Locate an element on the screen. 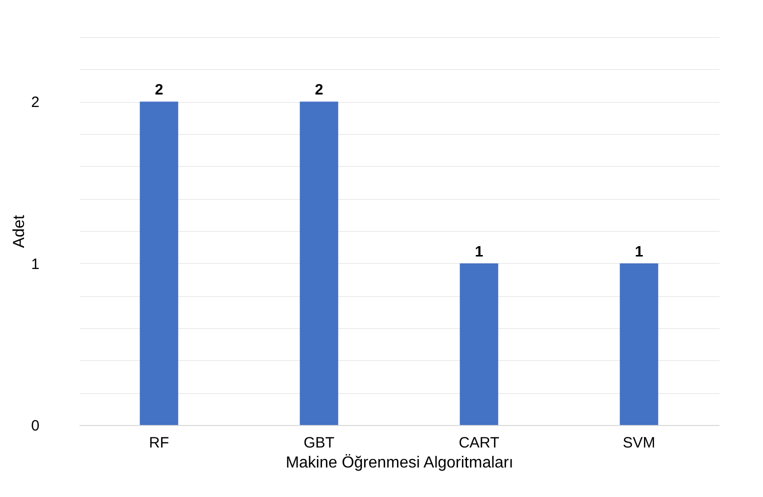  y-tick-label: 1 is located at coordinates (35, 264).